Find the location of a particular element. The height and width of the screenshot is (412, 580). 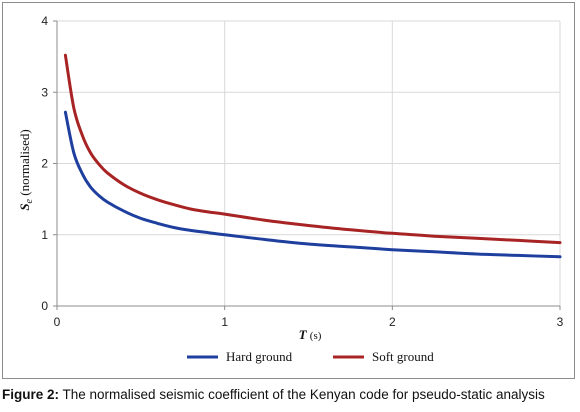

y-tick-label-2: 2 is located at coordinates (44, 164).